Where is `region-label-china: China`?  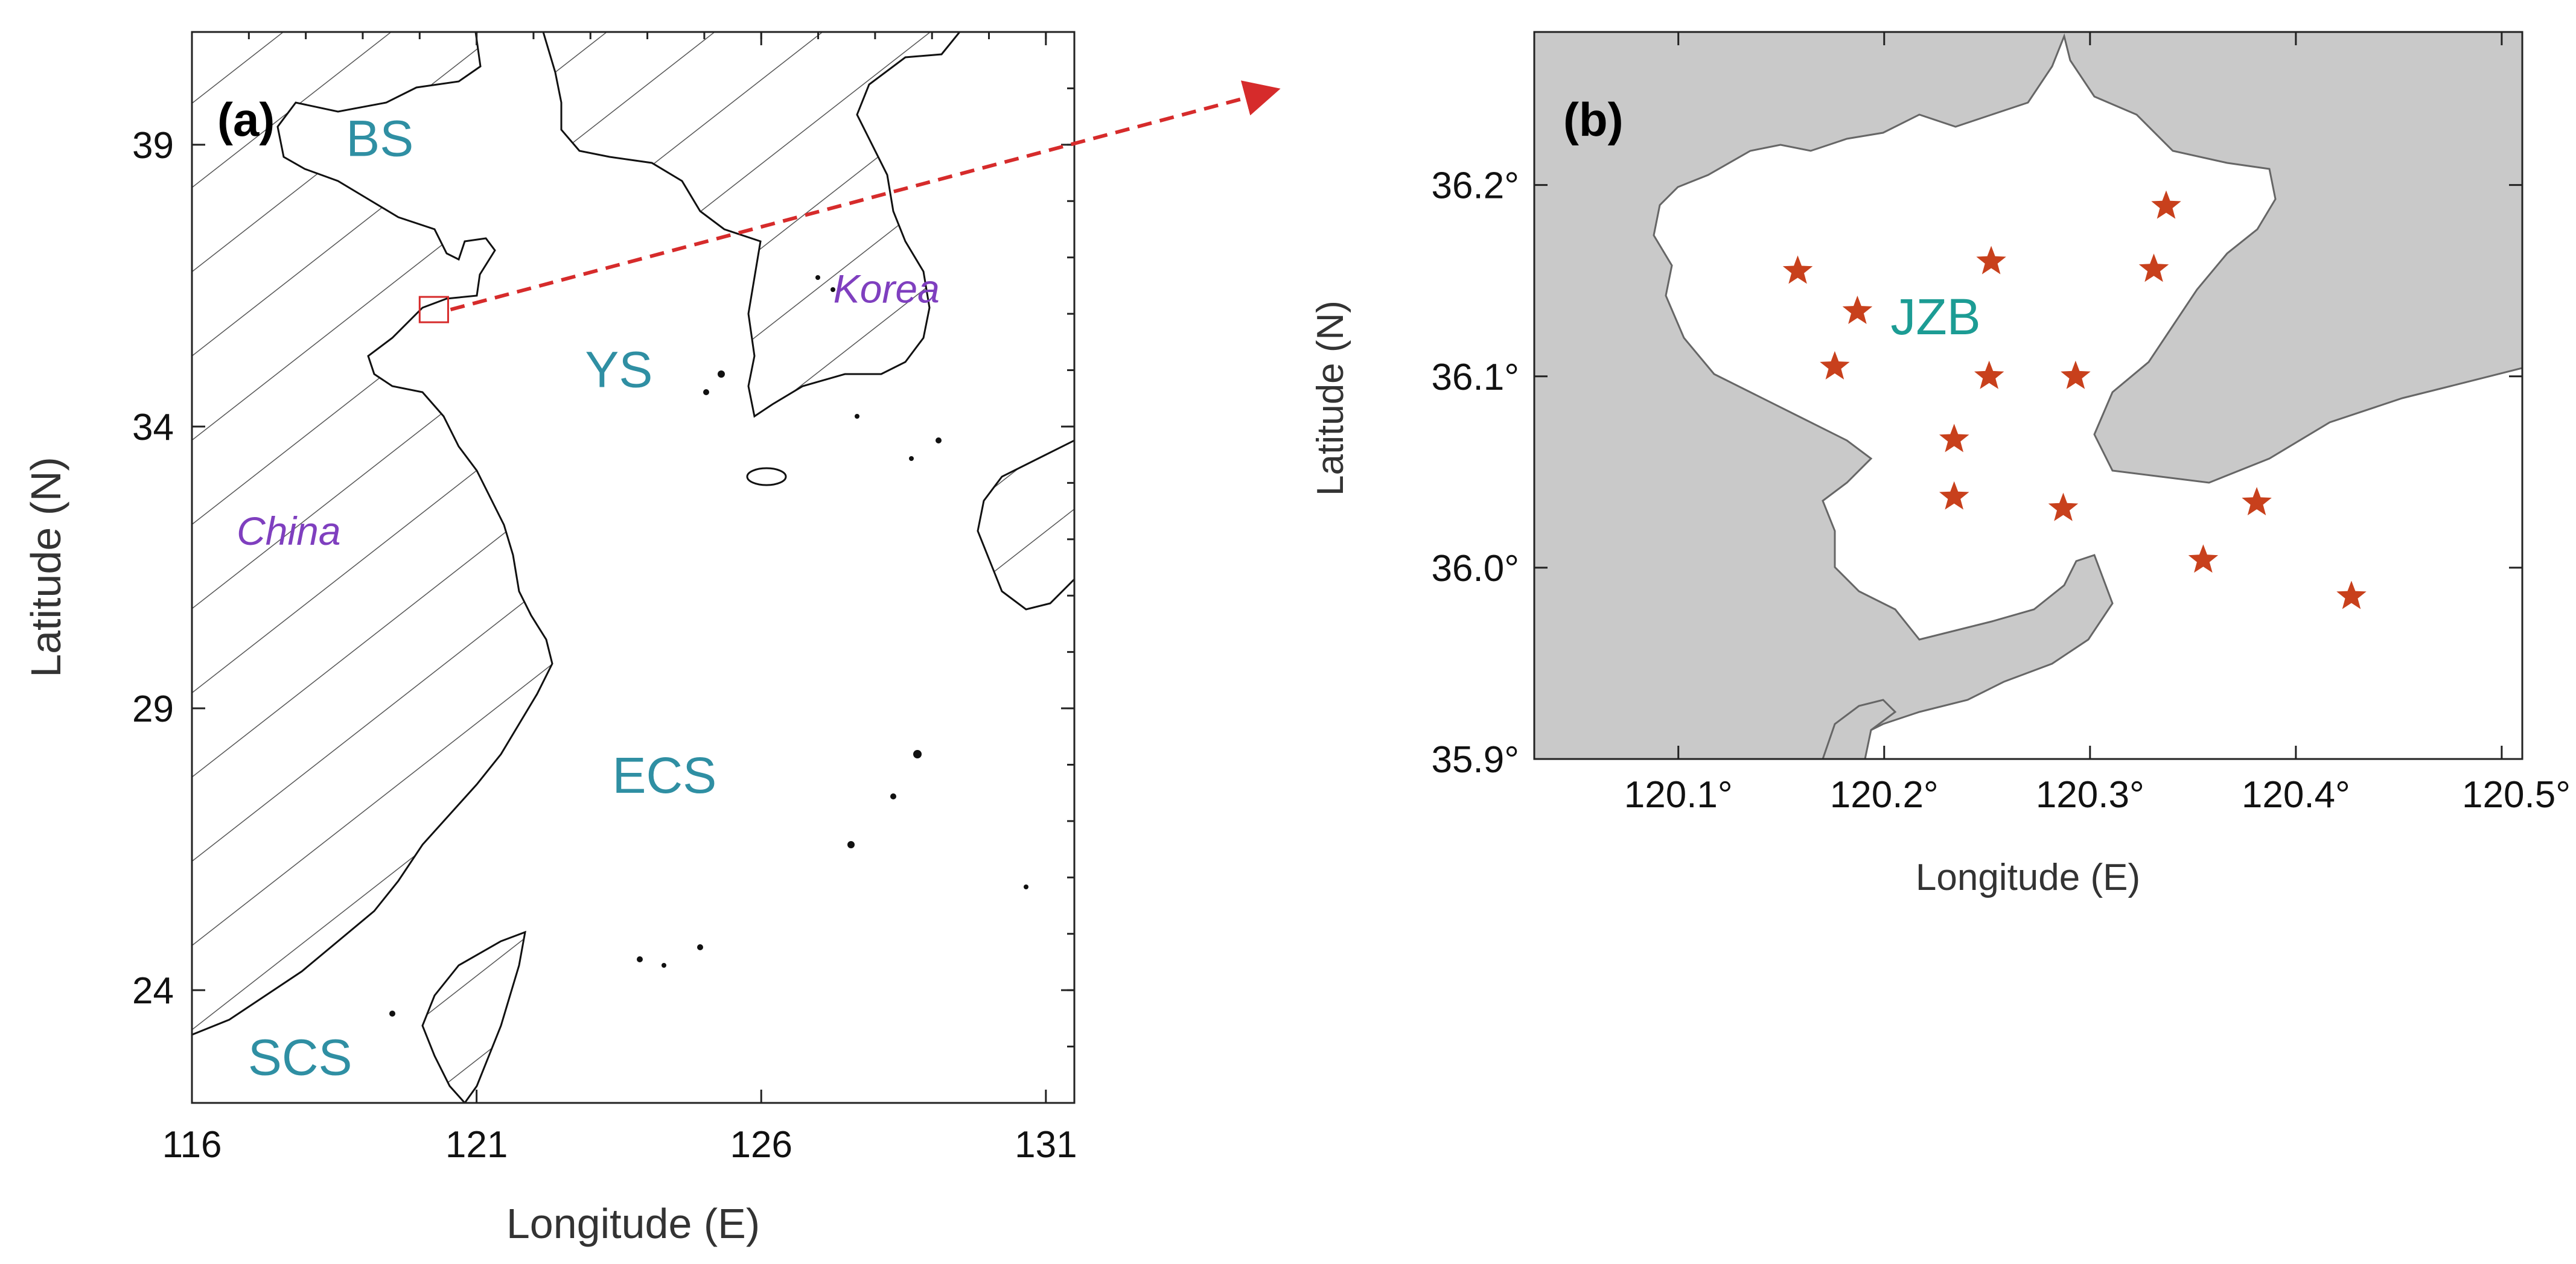 region-label-china: China is located at coordinates (288, 531).